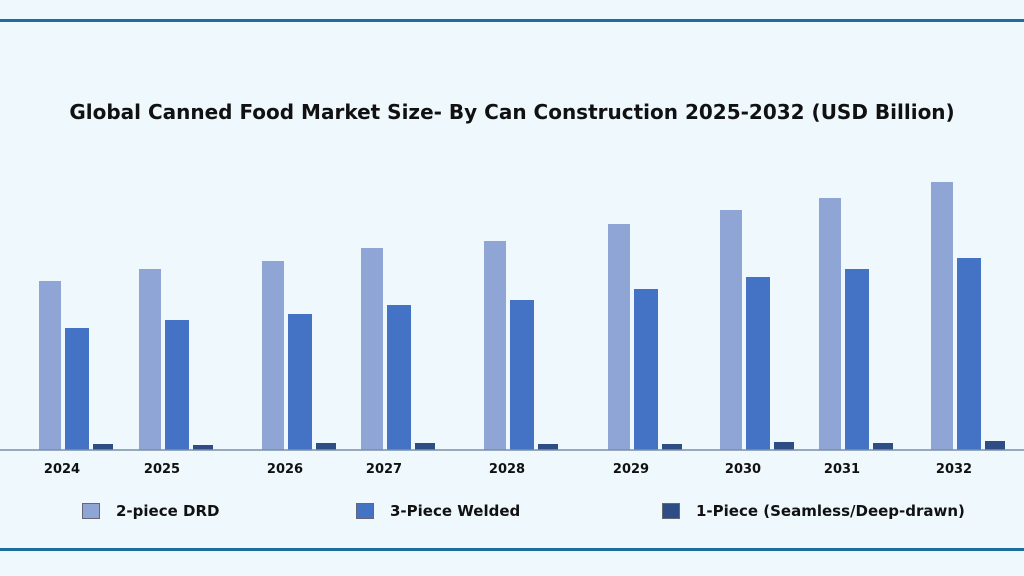  I want to click on x-tick-label: 2025, so click(162, 469).